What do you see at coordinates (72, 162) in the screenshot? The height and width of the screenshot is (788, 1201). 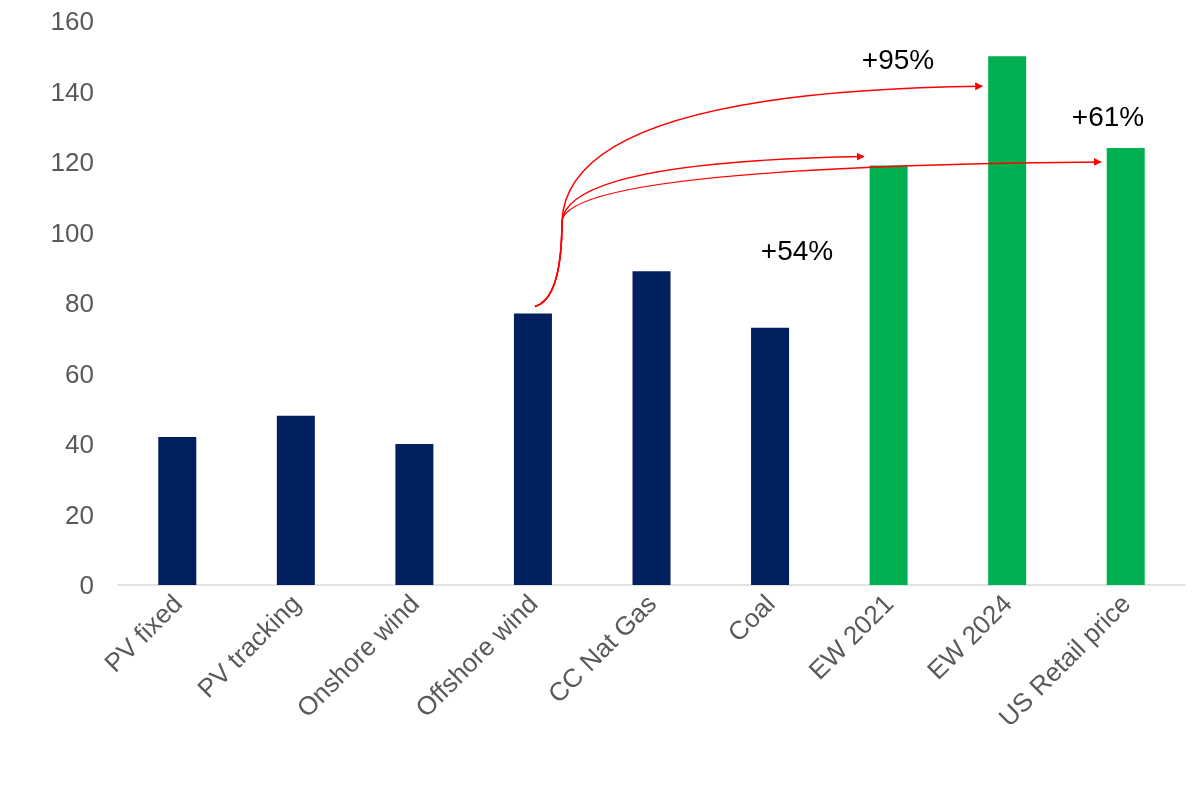 I see `y-tick-label: 120` at bounding box center [72, 162].